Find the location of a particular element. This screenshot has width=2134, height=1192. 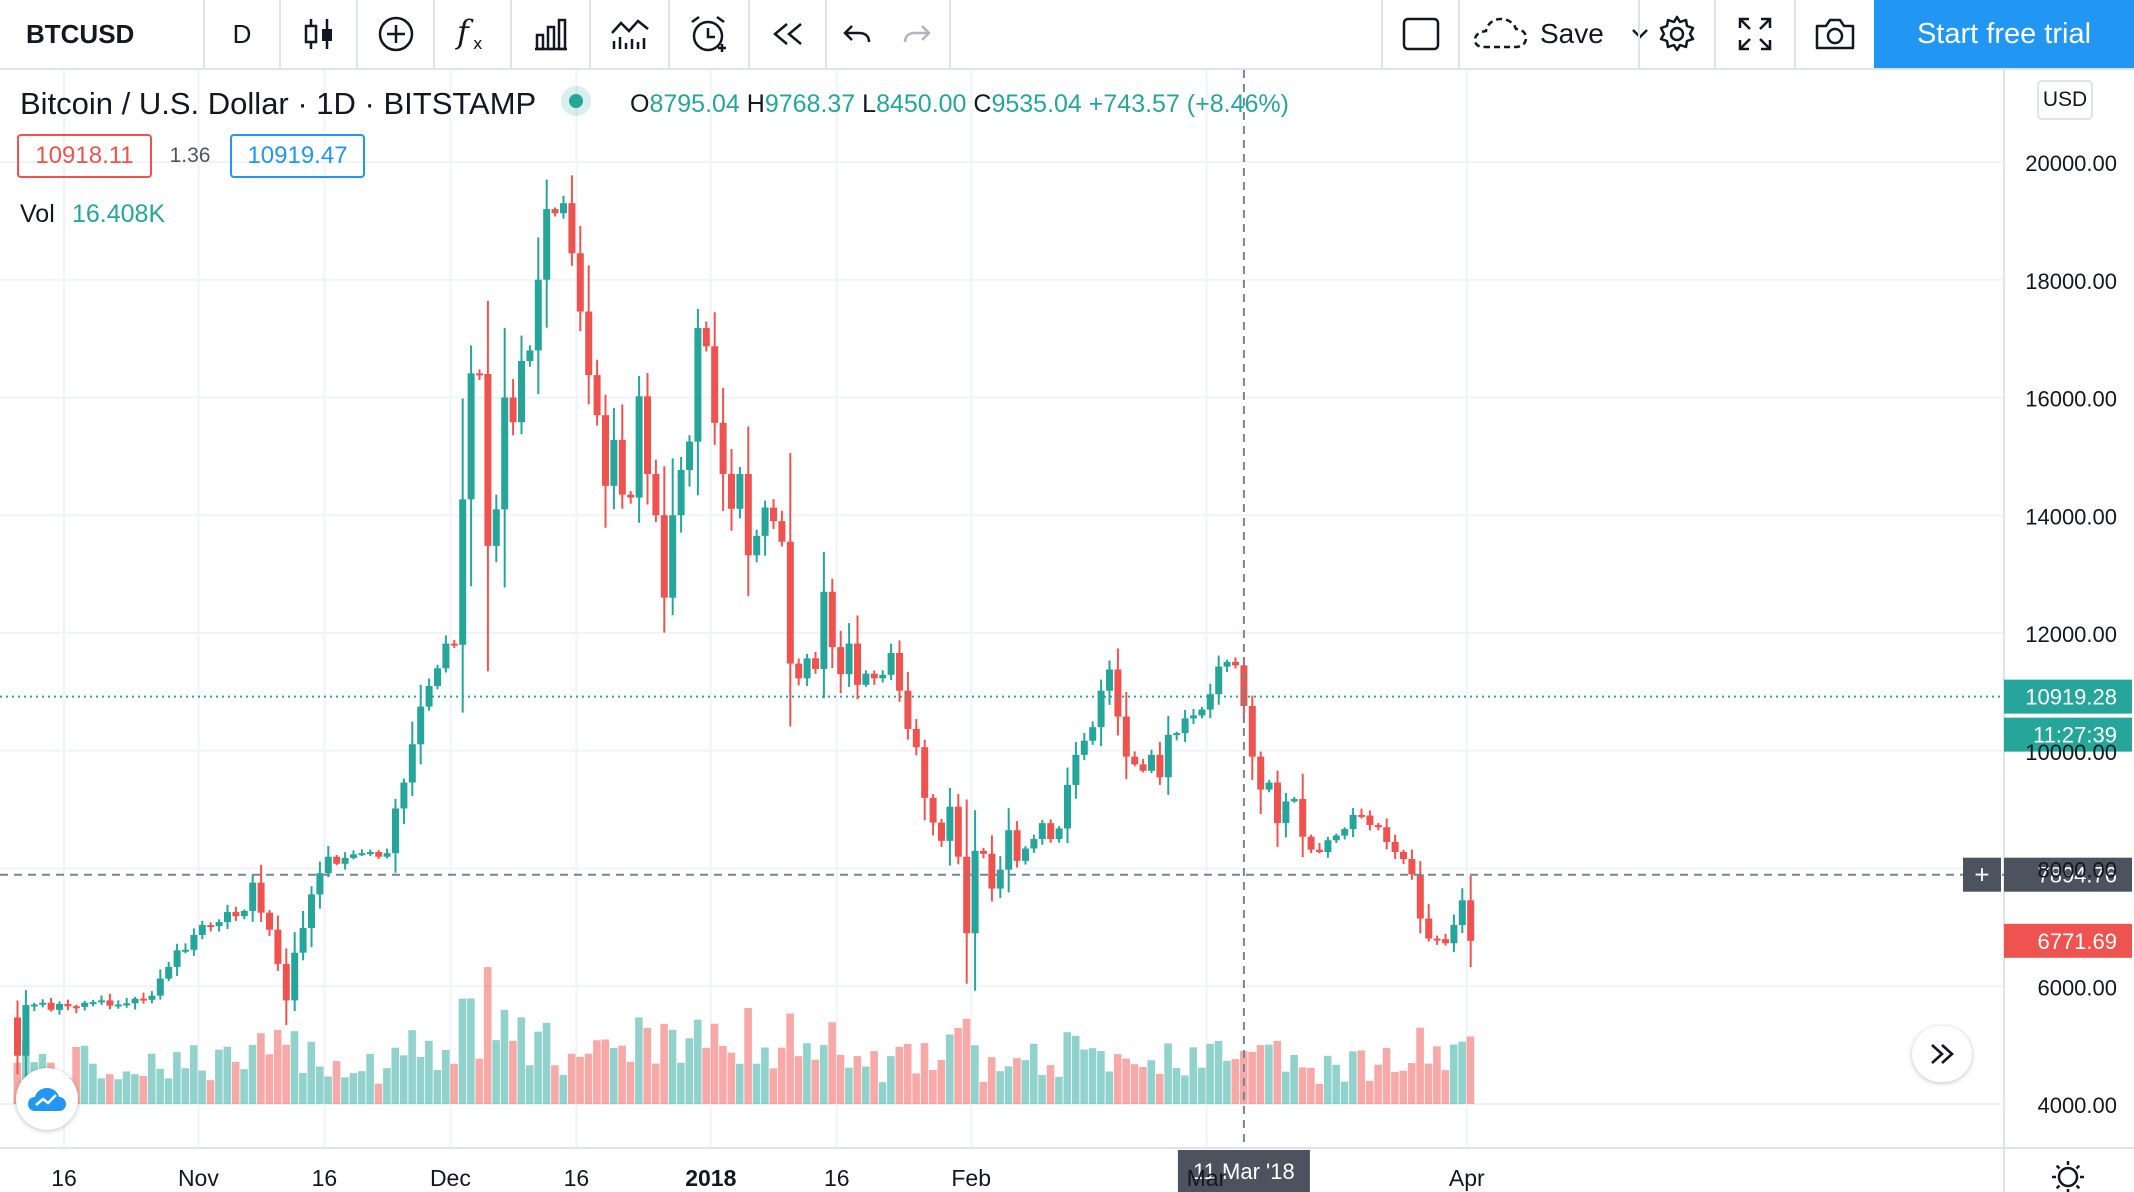

market-open-indicator is located at coordinates (576, 101).